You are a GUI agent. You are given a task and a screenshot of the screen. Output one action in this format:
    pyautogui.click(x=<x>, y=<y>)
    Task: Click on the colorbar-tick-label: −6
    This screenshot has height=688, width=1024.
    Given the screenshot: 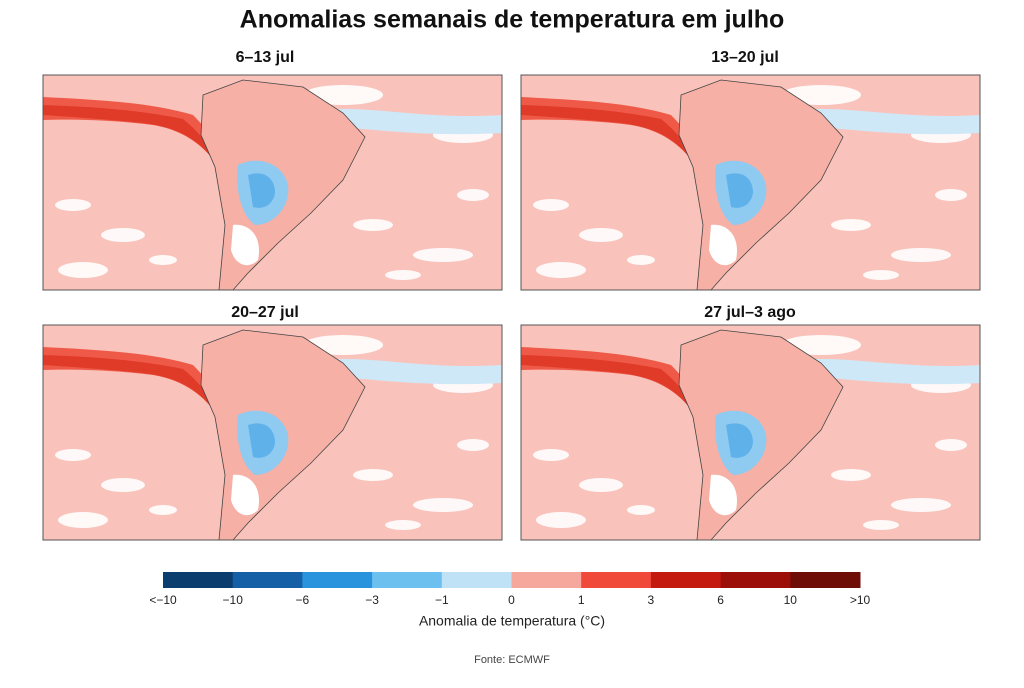 What is the action you would take?
    pyautogui.click(x=303, y=600)
    